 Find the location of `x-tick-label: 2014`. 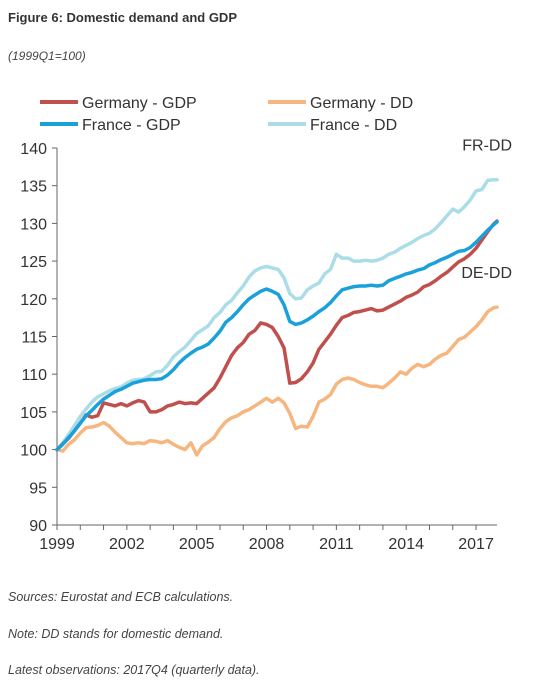

x-tick-label: 2014 is located at coordinates (406, 544).